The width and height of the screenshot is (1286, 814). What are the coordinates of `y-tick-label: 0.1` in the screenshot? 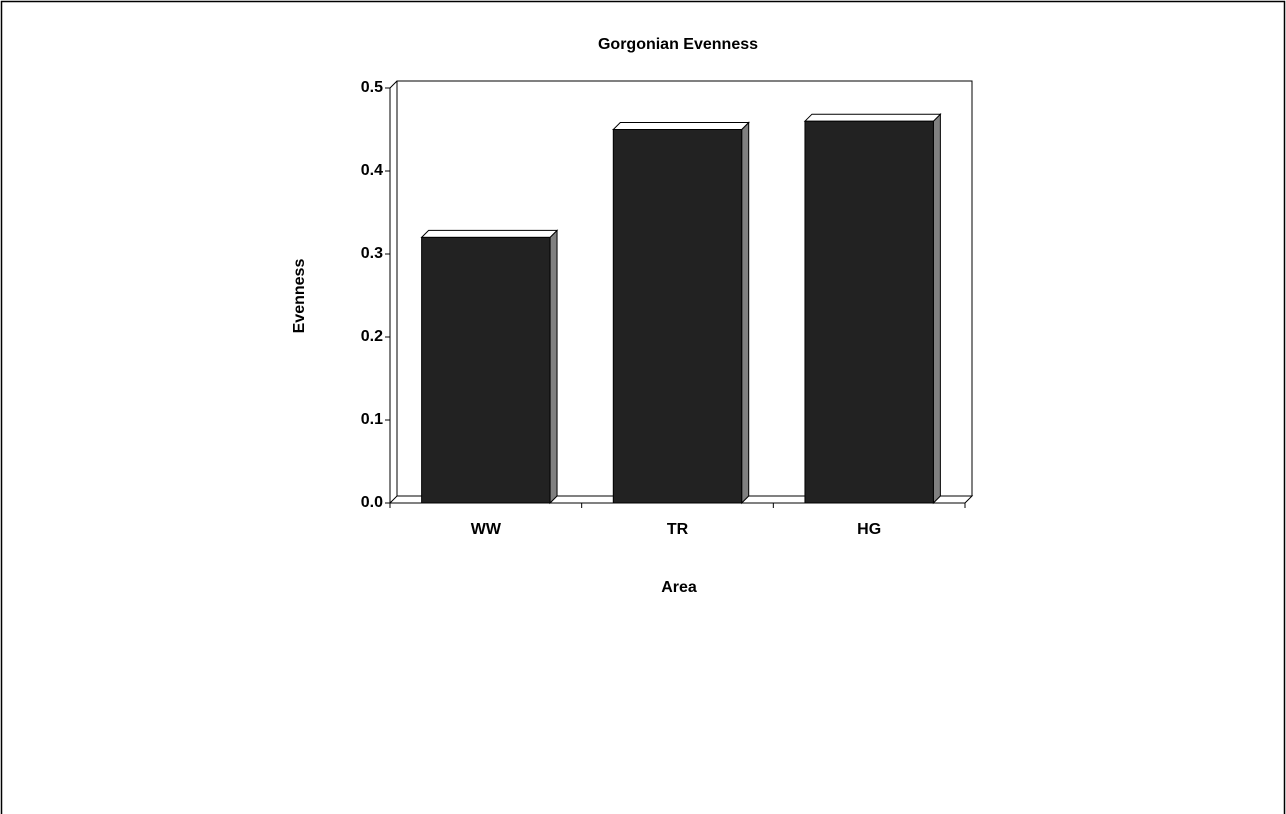 It's located at (372, 419).